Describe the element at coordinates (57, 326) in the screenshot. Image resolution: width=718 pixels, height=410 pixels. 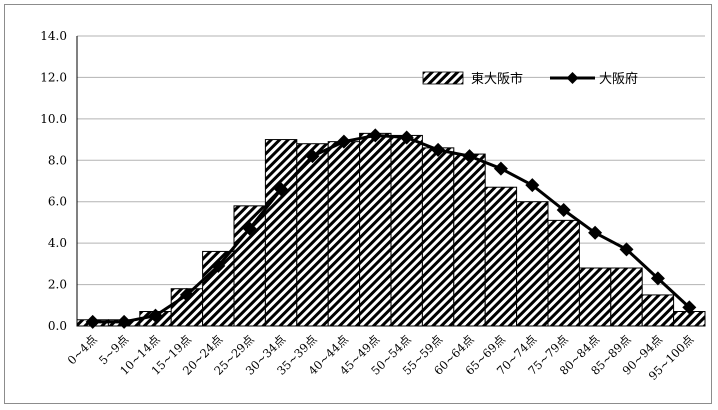
I see `y-tick-label: 0.0` at that location.